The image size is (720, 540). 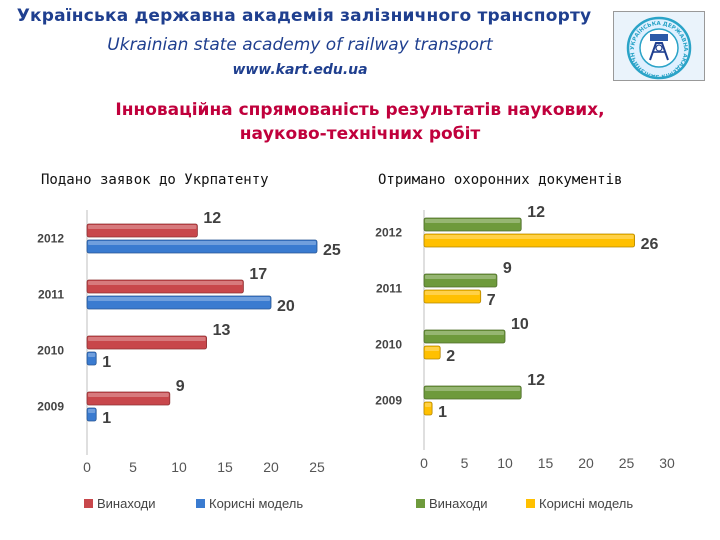 What do you see at coordinates (536, 380) in the screenshot?
I see `data-label-inventions-2009: 12` at bounding box center [536, 380].